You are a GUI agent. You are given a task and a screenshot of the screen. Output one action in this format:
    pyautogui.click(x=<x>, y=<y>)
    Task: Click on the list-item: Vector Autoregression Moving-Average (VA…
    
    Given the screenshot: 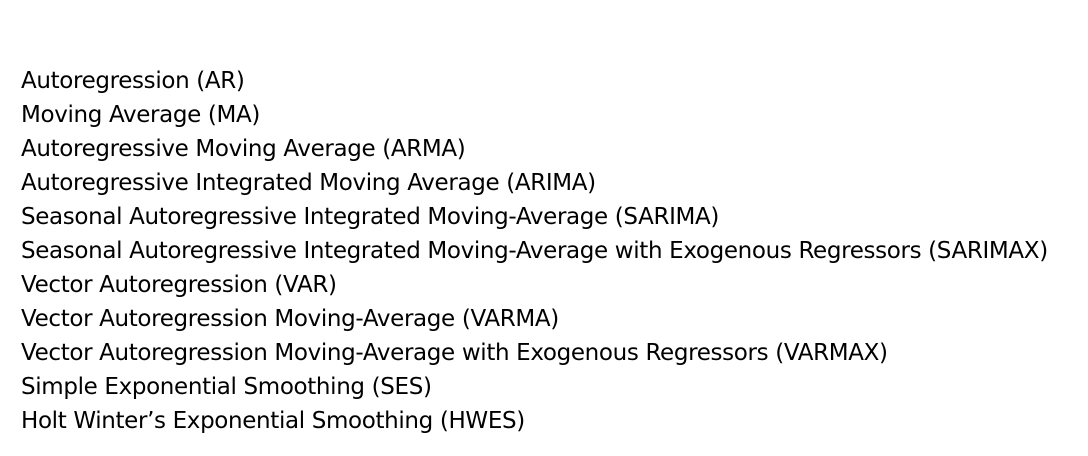 What is the action you would take?
    pyautogui.click(x=290, y=319)
    